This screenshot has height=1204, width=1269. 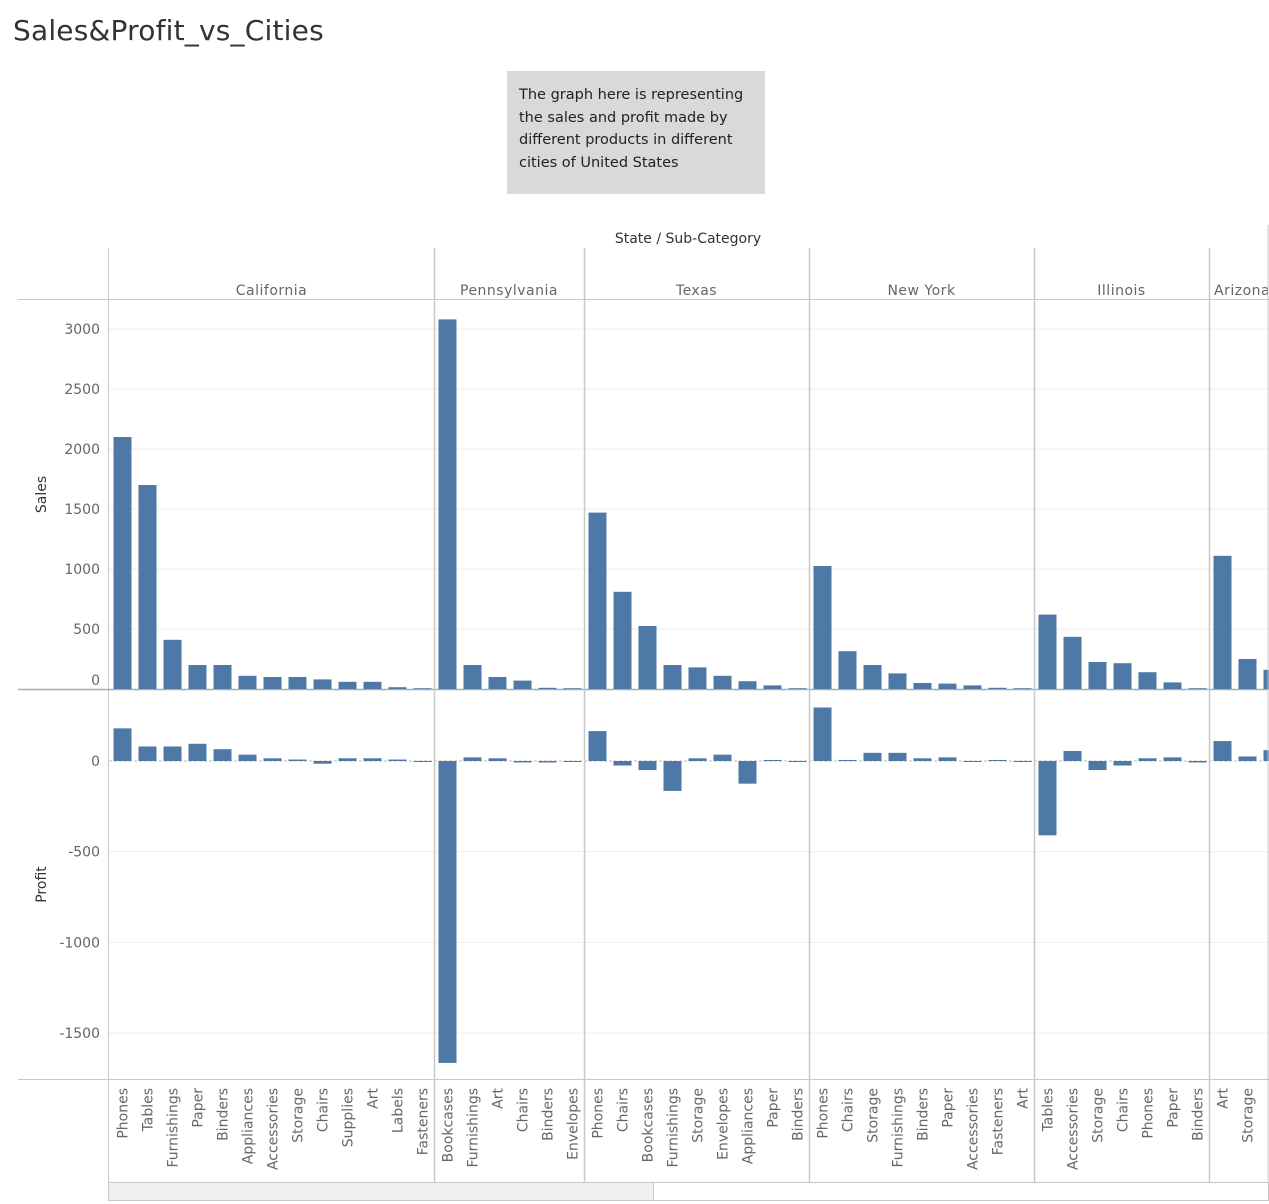 I want to click on sales-tick-label: 1000, so click(x=82, y=570).